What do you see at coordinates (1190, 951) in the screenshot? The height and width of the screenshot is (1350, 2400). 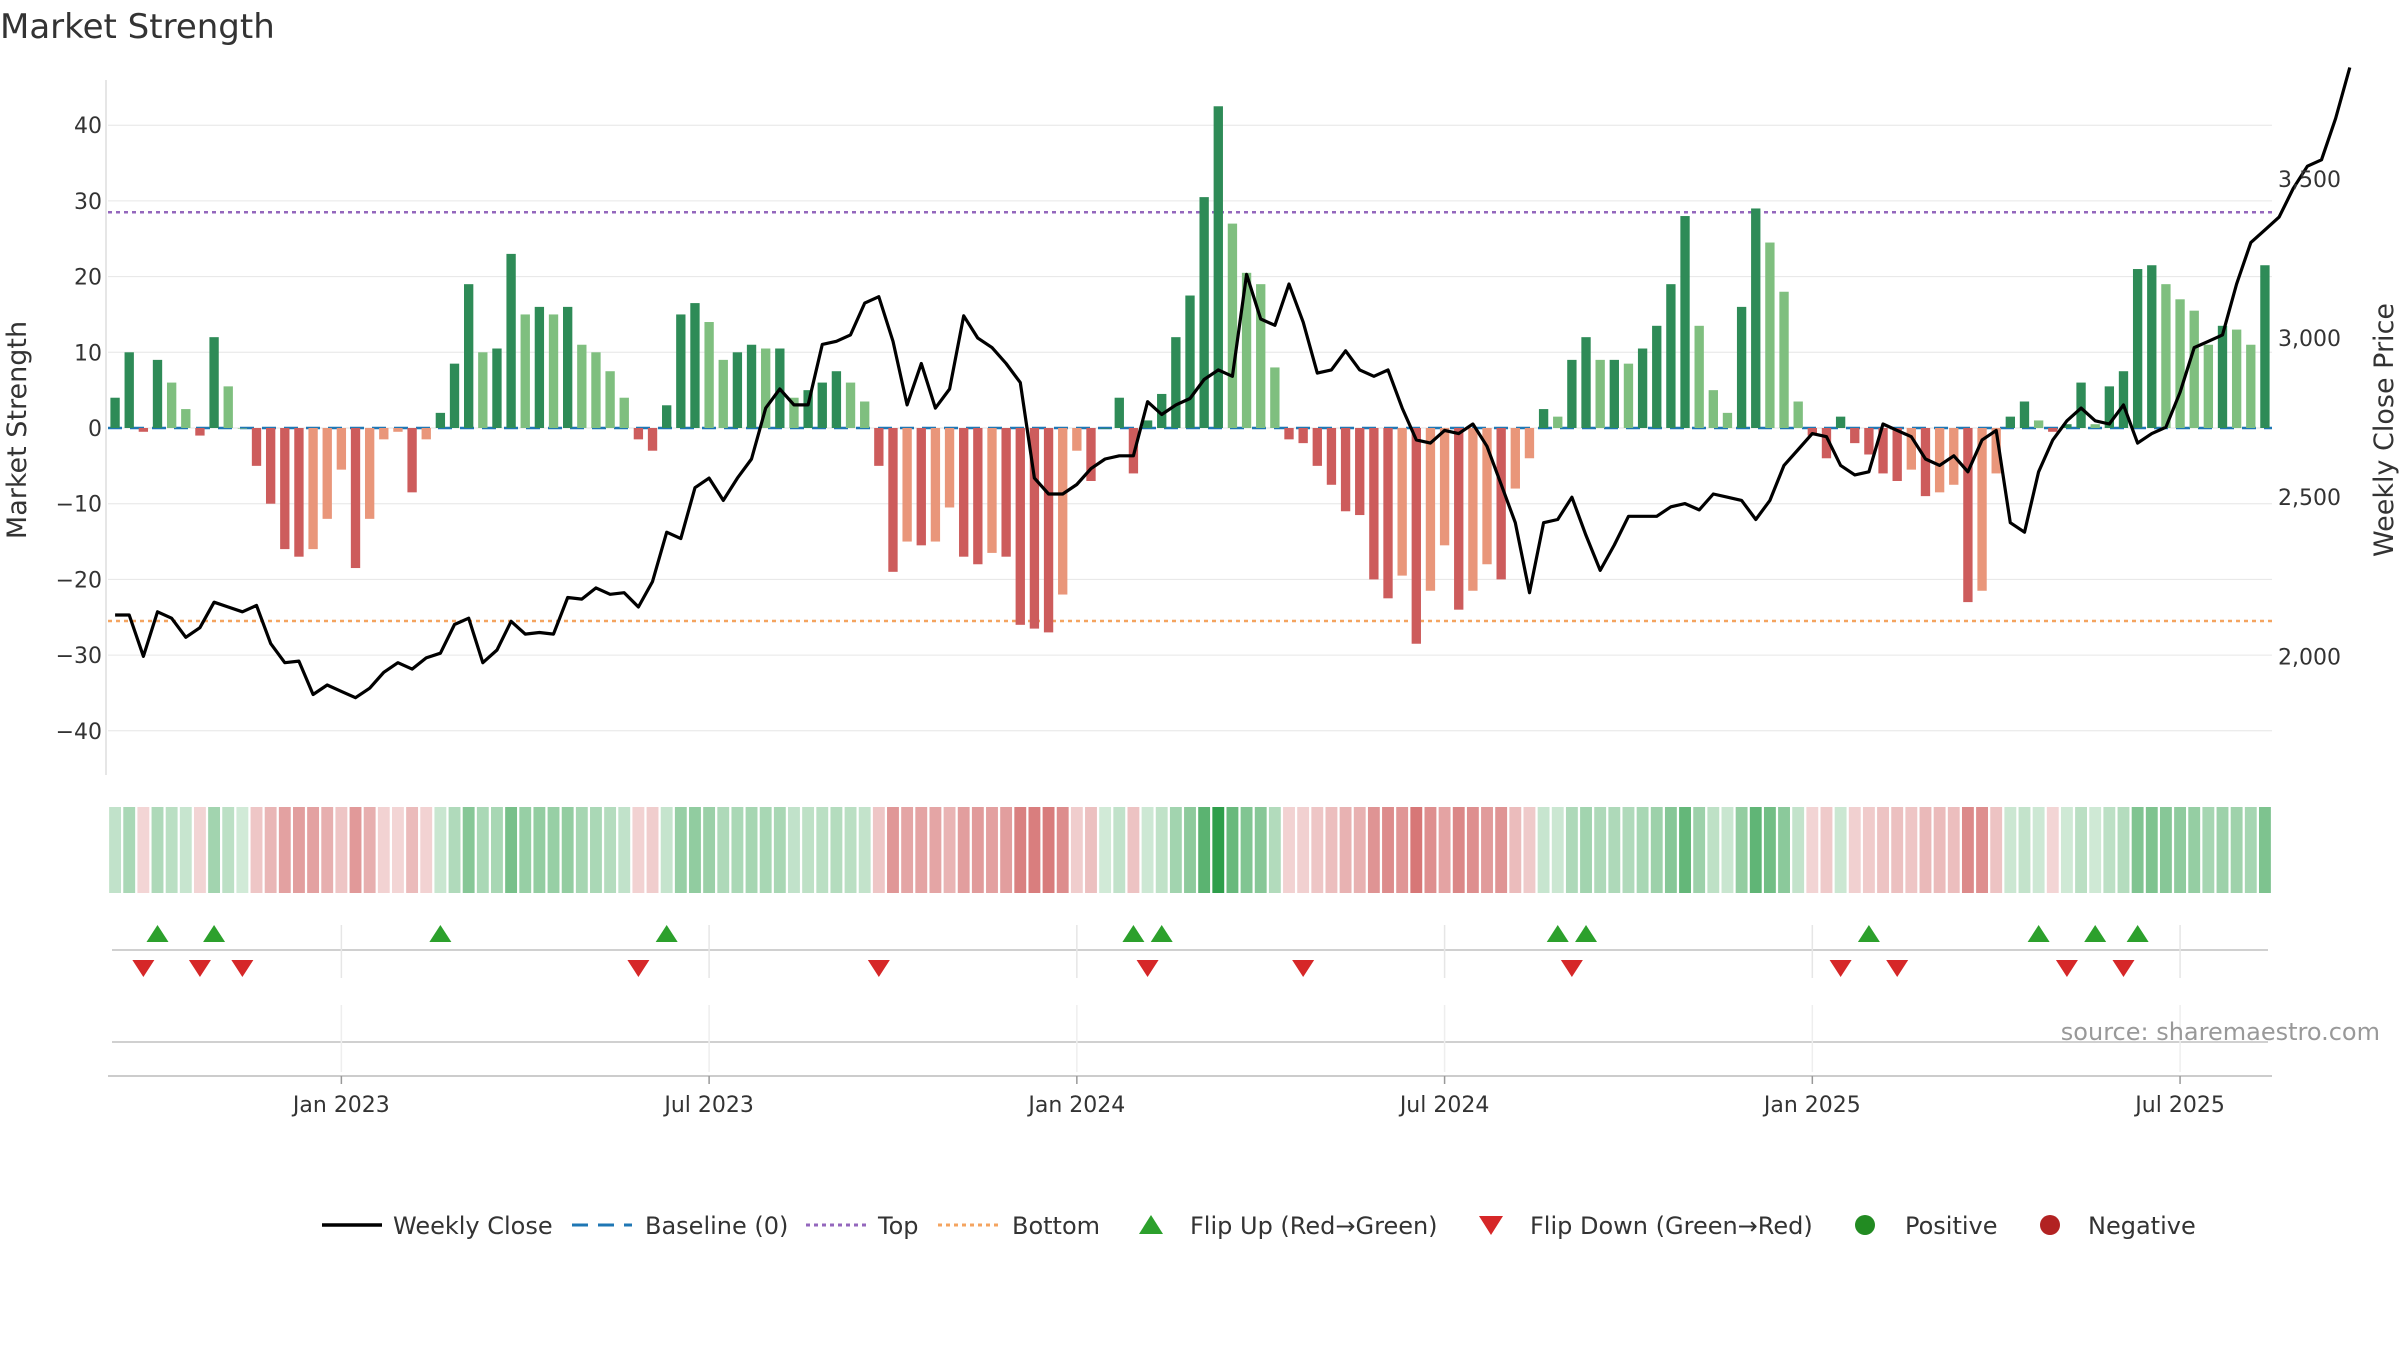 I see `flip-markers-panel` at bounding box center [1190, 951].